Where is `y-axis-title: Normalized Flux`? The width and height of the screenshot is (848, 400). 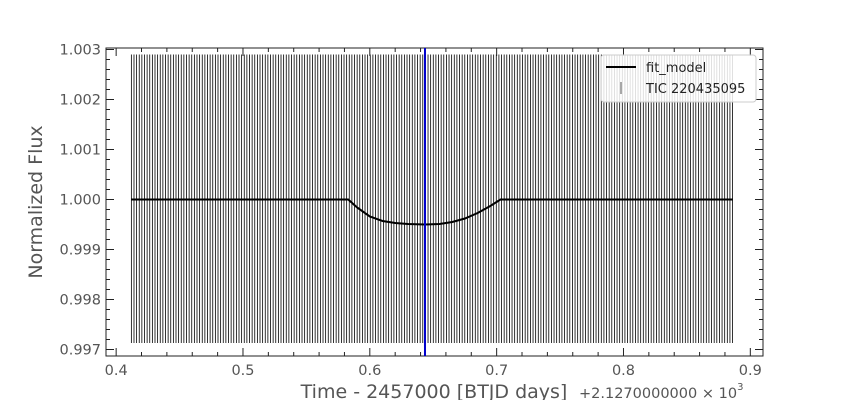
y-axis-title: Normalized Flux is located at coordinates (36, 201).